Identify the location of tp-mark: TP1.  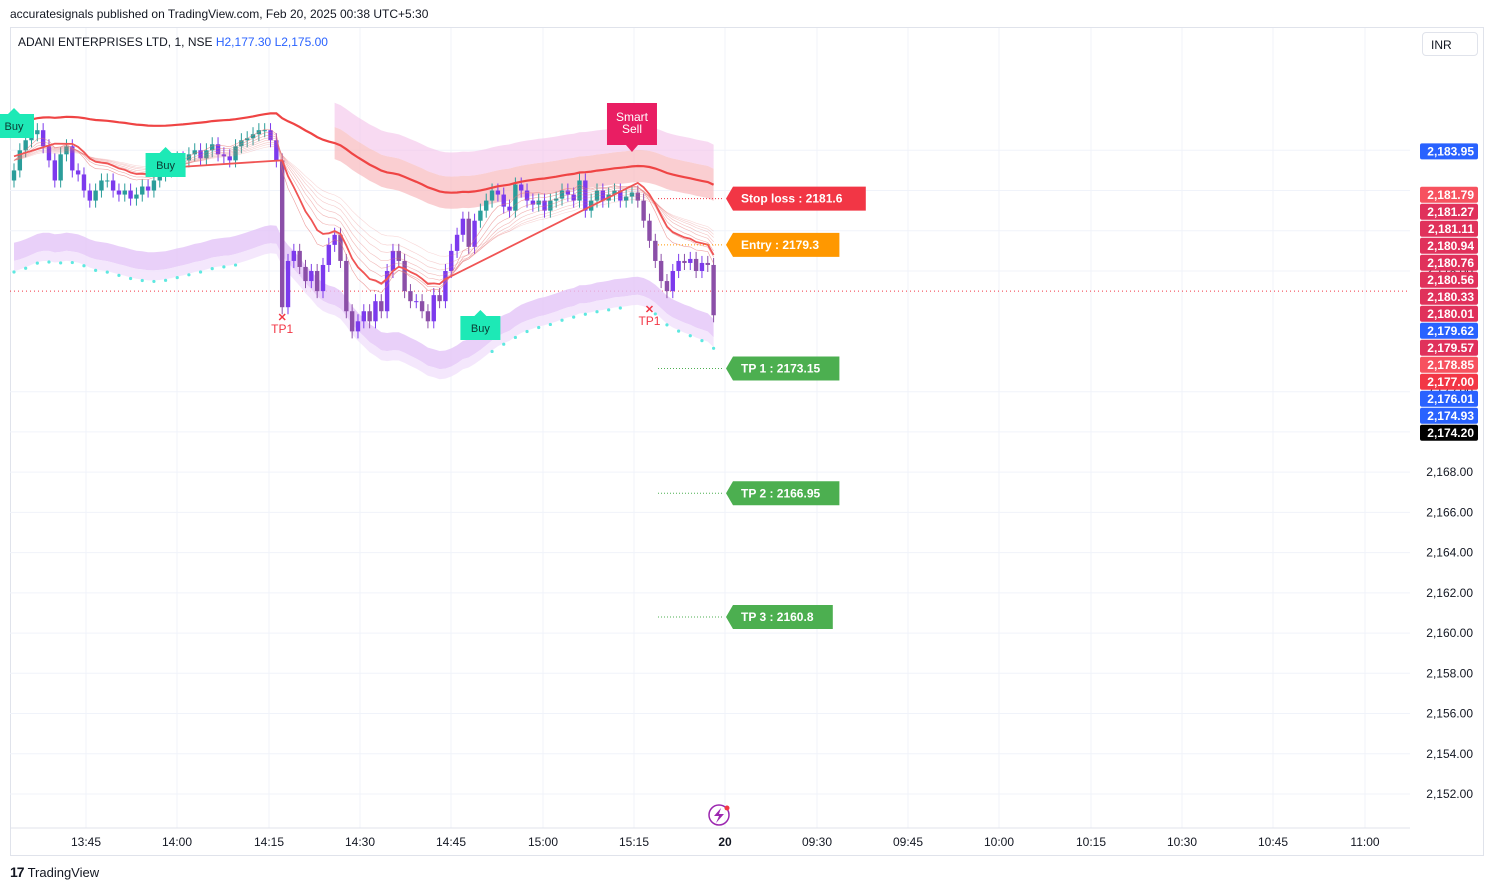
(649, 316).